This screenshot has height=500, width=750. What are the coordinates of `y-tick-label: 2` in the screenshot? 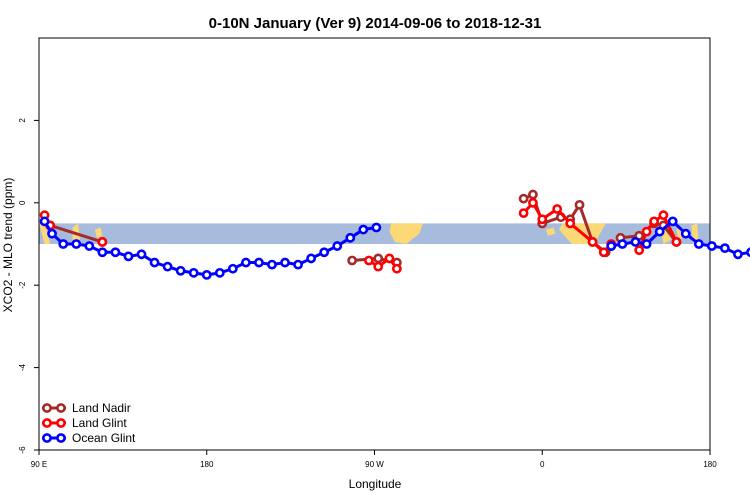 It's located at (22, 120).